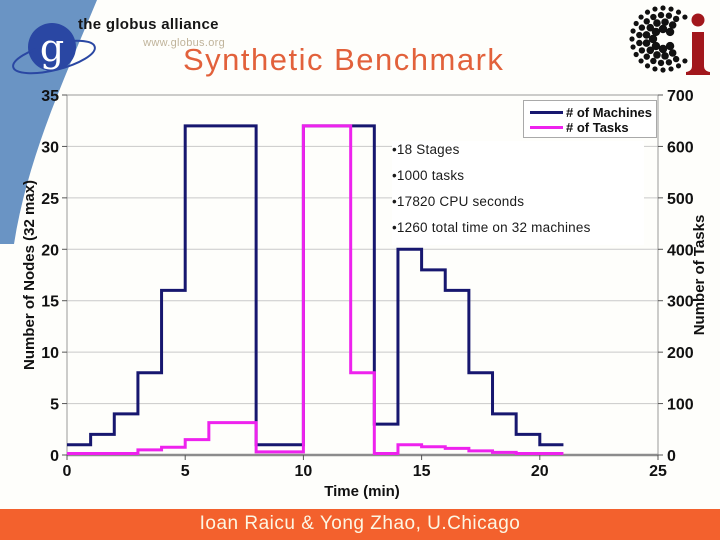 The width and height of the screenshot is (720, 540). What do you see at coordinates (680, 250) in the screenshot?
I see `svg-text: 400` at bounding box center [680, 250].